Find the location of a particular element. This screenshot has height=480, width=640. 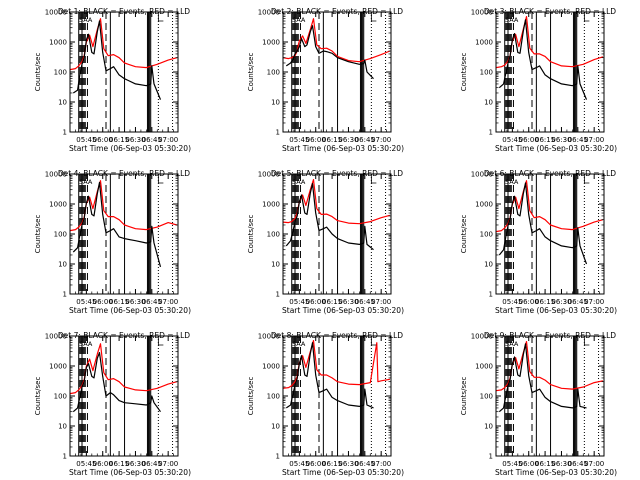

panel-title: Det 9: BLACK = Events, RED = LLD is located at coordinates (550, 335).